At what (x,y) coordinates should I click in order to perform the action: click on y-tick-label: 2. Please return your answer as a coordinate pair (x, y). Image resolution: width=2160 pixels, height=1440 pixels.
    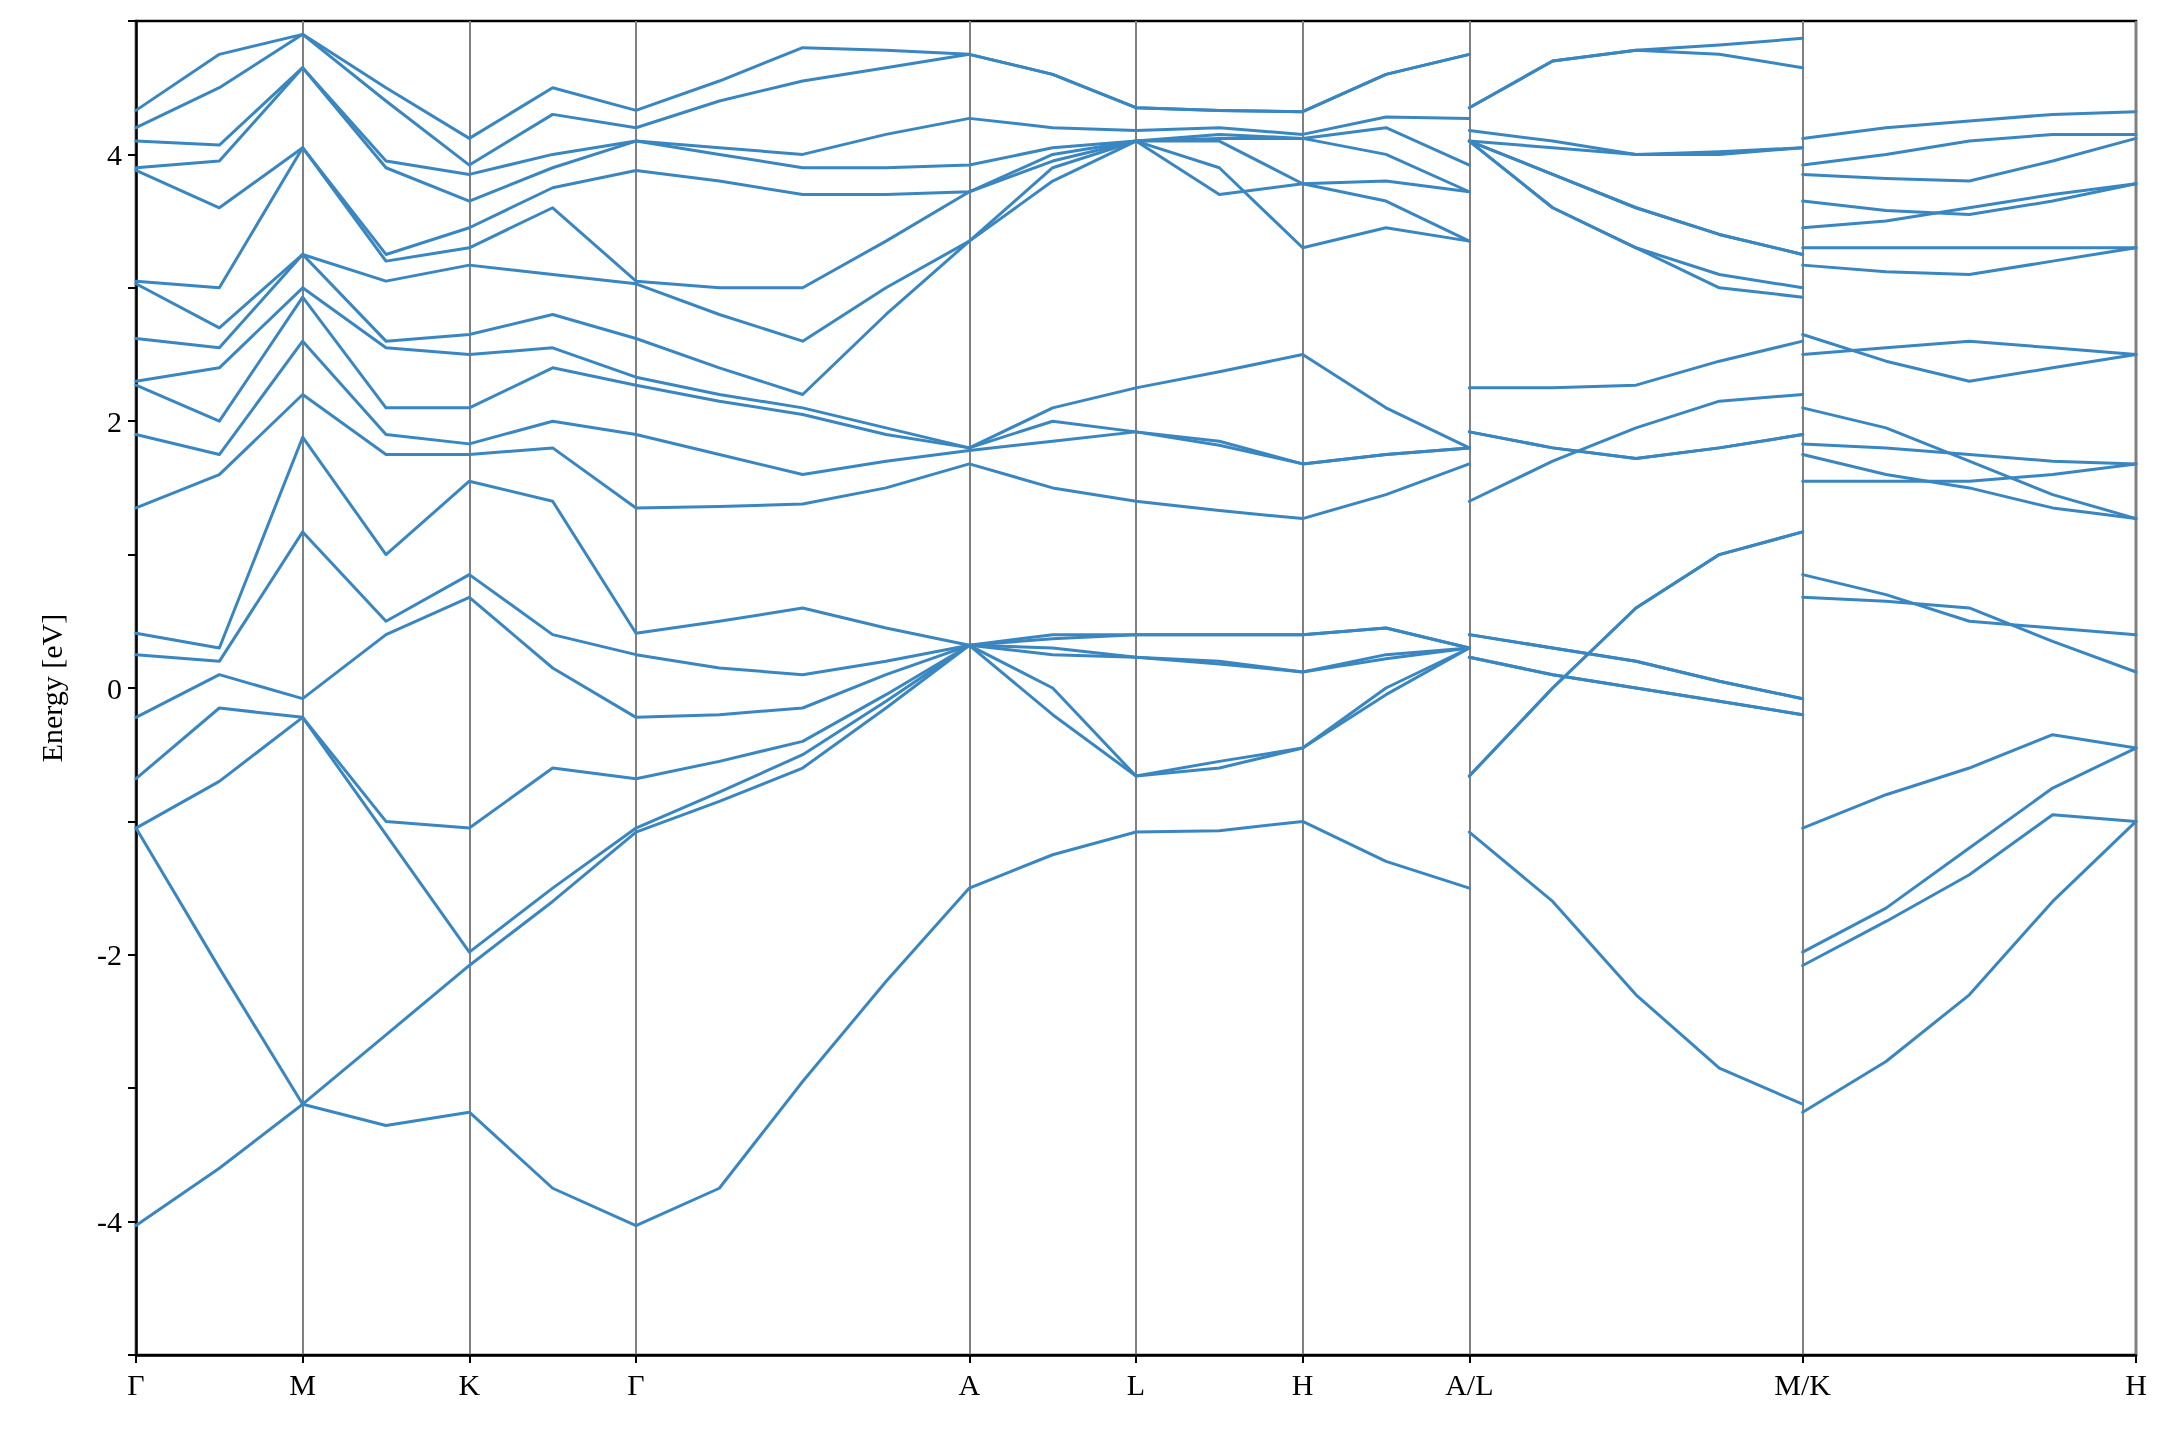
    Looking at the image, I should click on (114, 421).